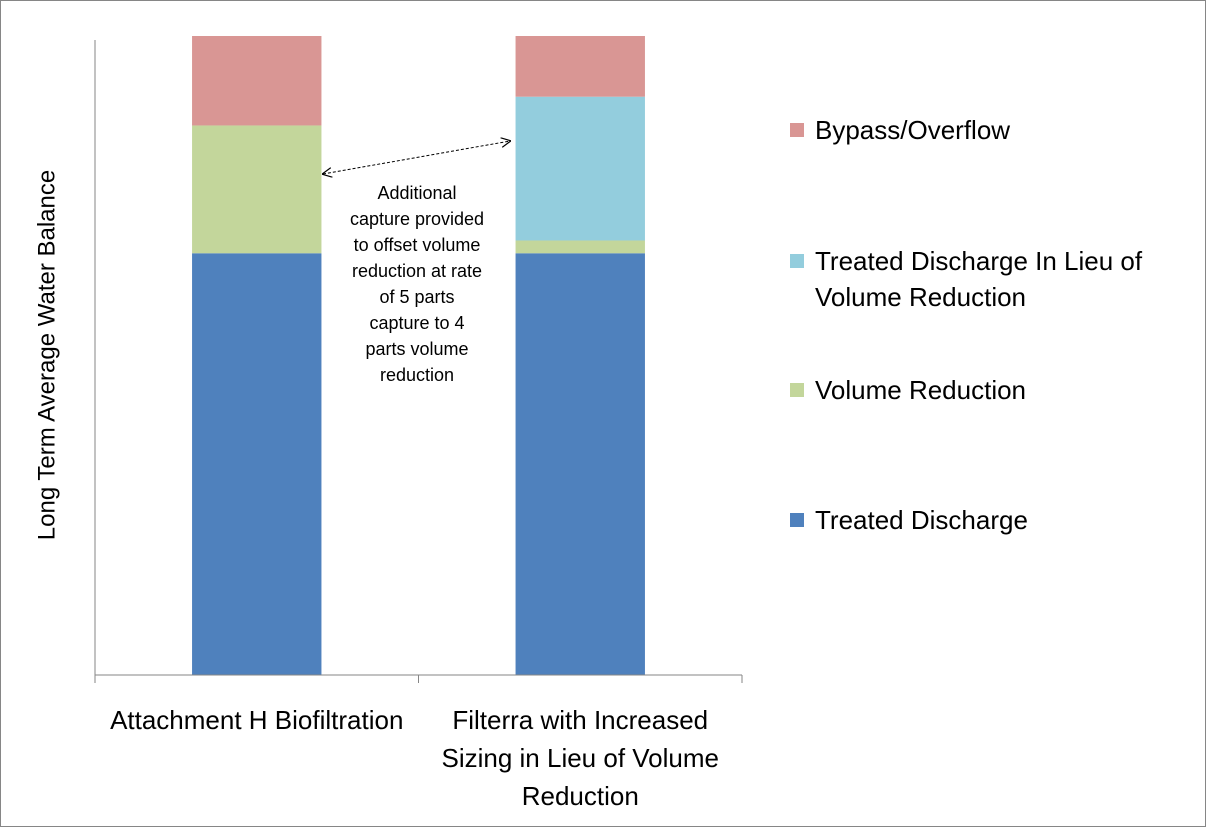 Image resolution: width=1206 pixels, height=827 pixels. Describe the element at coordinates (921, 520) in the screenshot. I see `legend-label: Treated Discharge` at that location.